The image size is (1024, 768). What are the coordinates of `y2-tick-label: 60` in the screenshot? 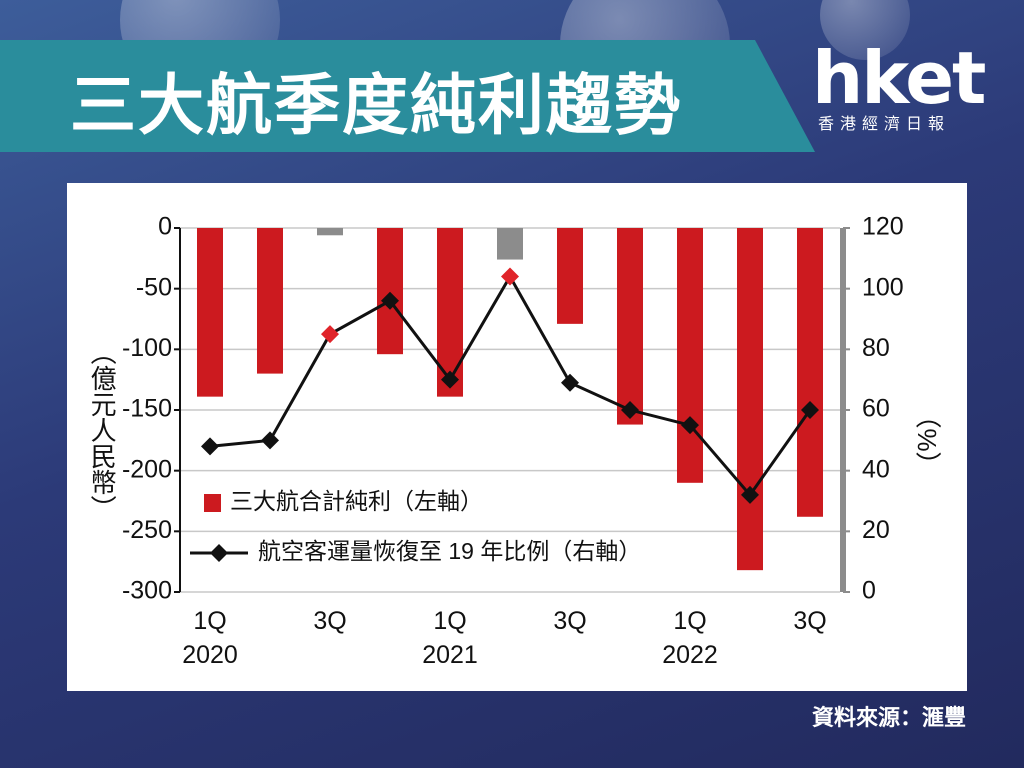 It's located at (876, 409).